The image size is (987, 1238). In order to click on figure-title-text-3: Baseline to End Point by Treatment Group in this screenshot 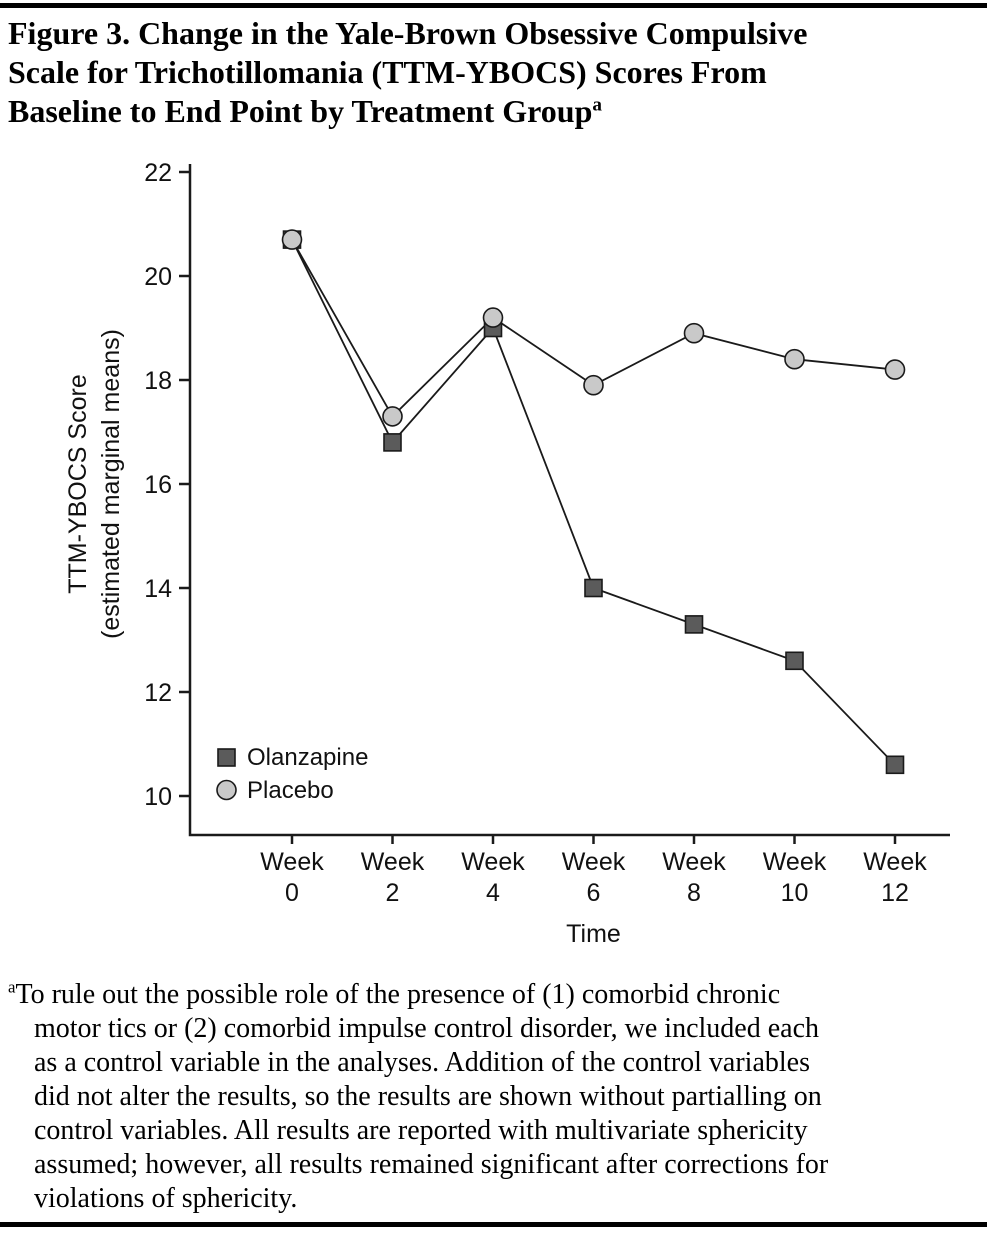, I will do `click(300, 111)`.